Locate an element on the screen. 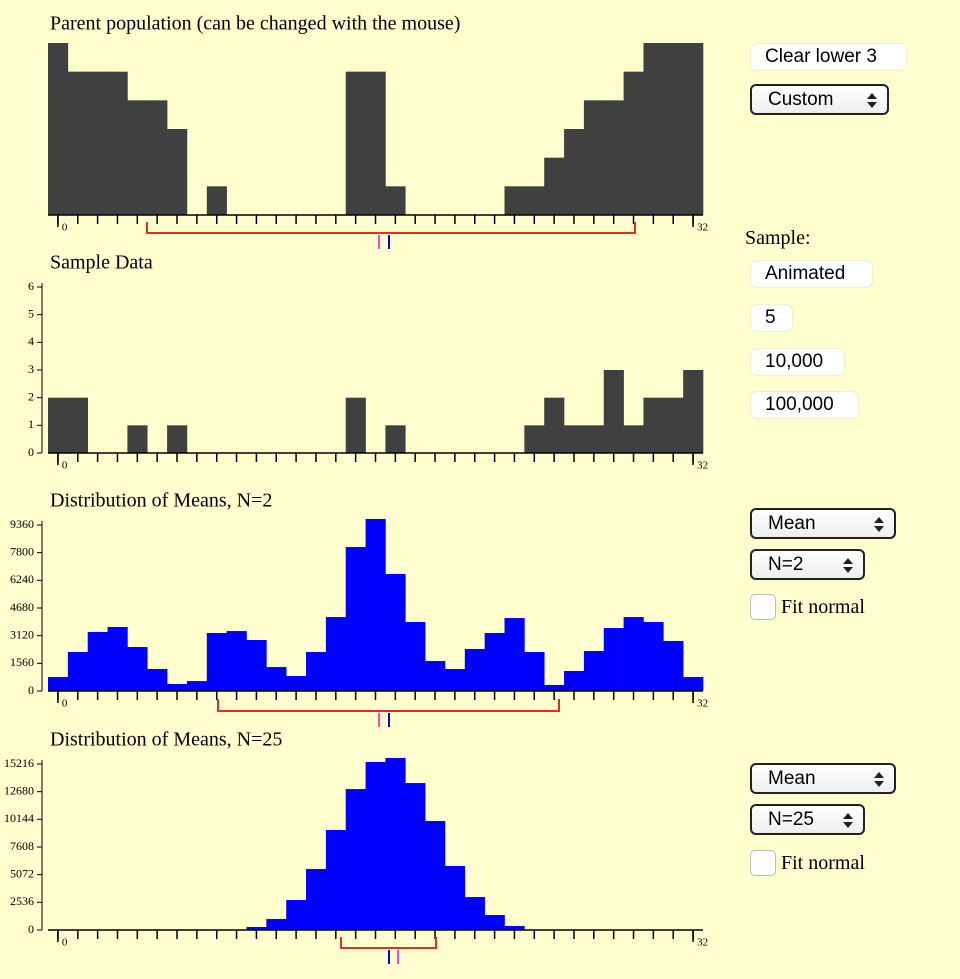 Image resolution: width=960 pixels, height=979 pixels. y-tick-label: 12680 is located at coordinates (19, 790).